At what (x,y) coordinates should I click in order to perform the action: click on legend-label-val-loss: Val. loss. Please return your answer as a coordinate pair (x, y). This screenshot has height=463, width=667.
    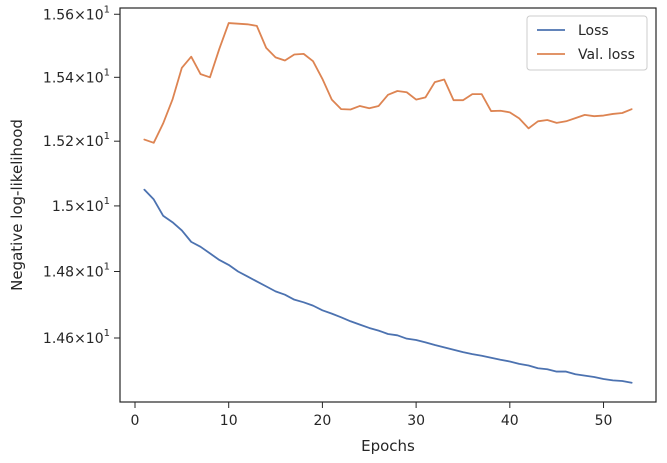
    Looking at the image, I should click on (606, 55).